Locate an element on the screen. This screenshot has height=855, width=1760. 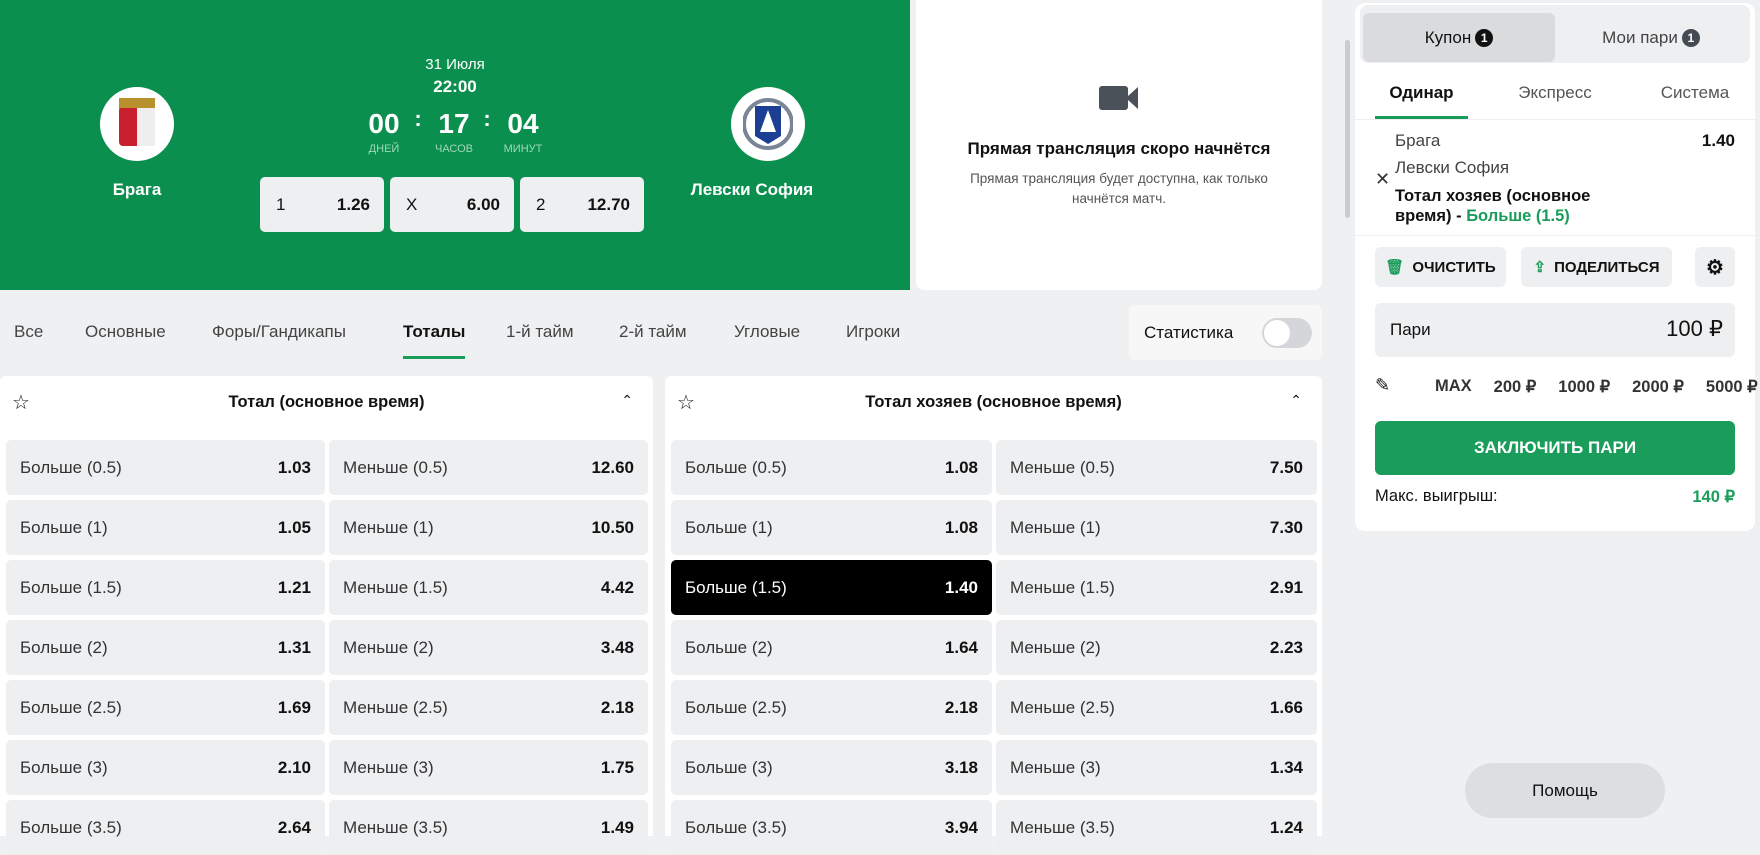
stake-input: Пари 100 ₽ is located at coordinates (1555, 330).